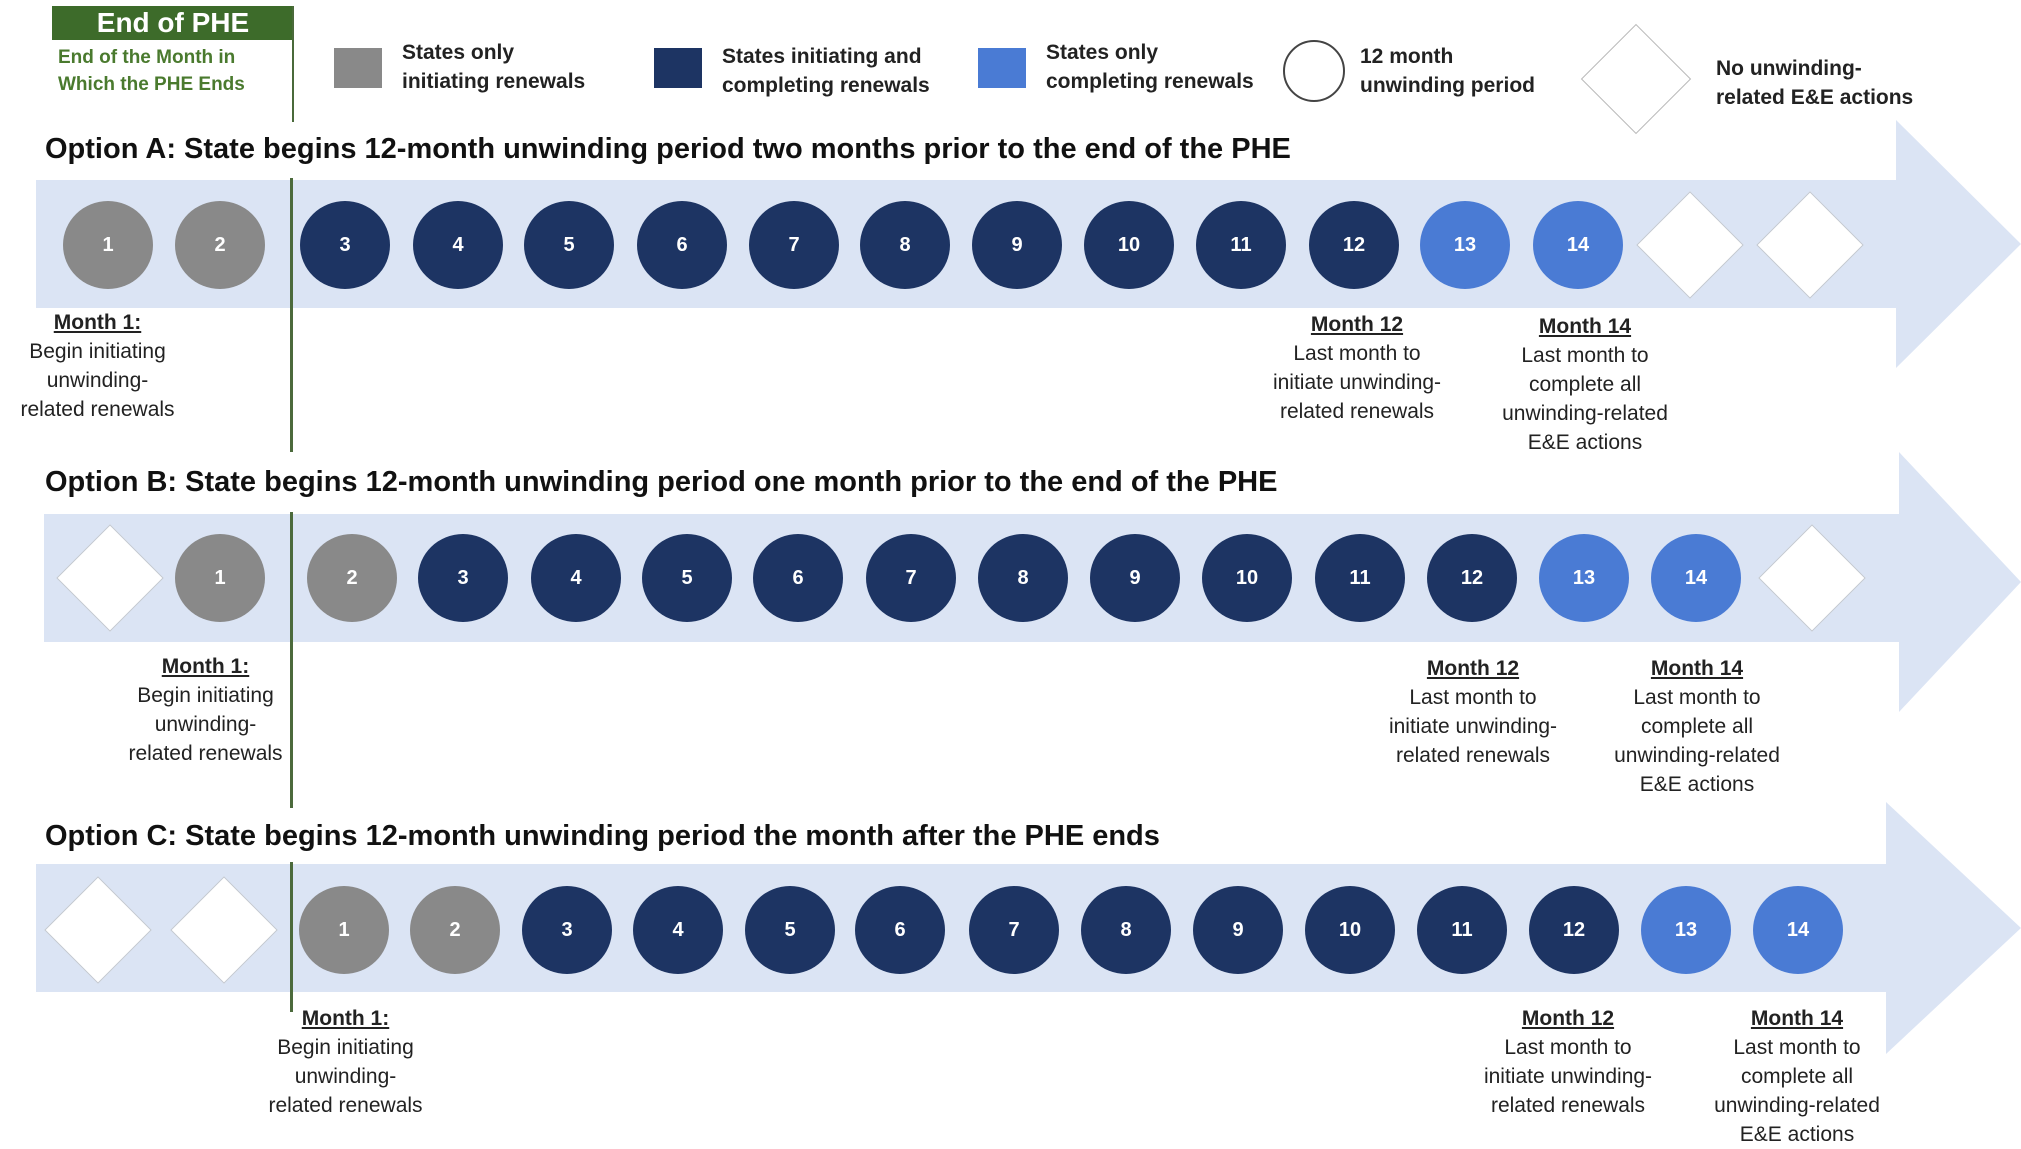 The image size is (2021, 1149). What do you see at coordinates (1697, 668) in the screenshot?
I see `option-b-month14-head: Month 14` at bounding box center [1697, 668].